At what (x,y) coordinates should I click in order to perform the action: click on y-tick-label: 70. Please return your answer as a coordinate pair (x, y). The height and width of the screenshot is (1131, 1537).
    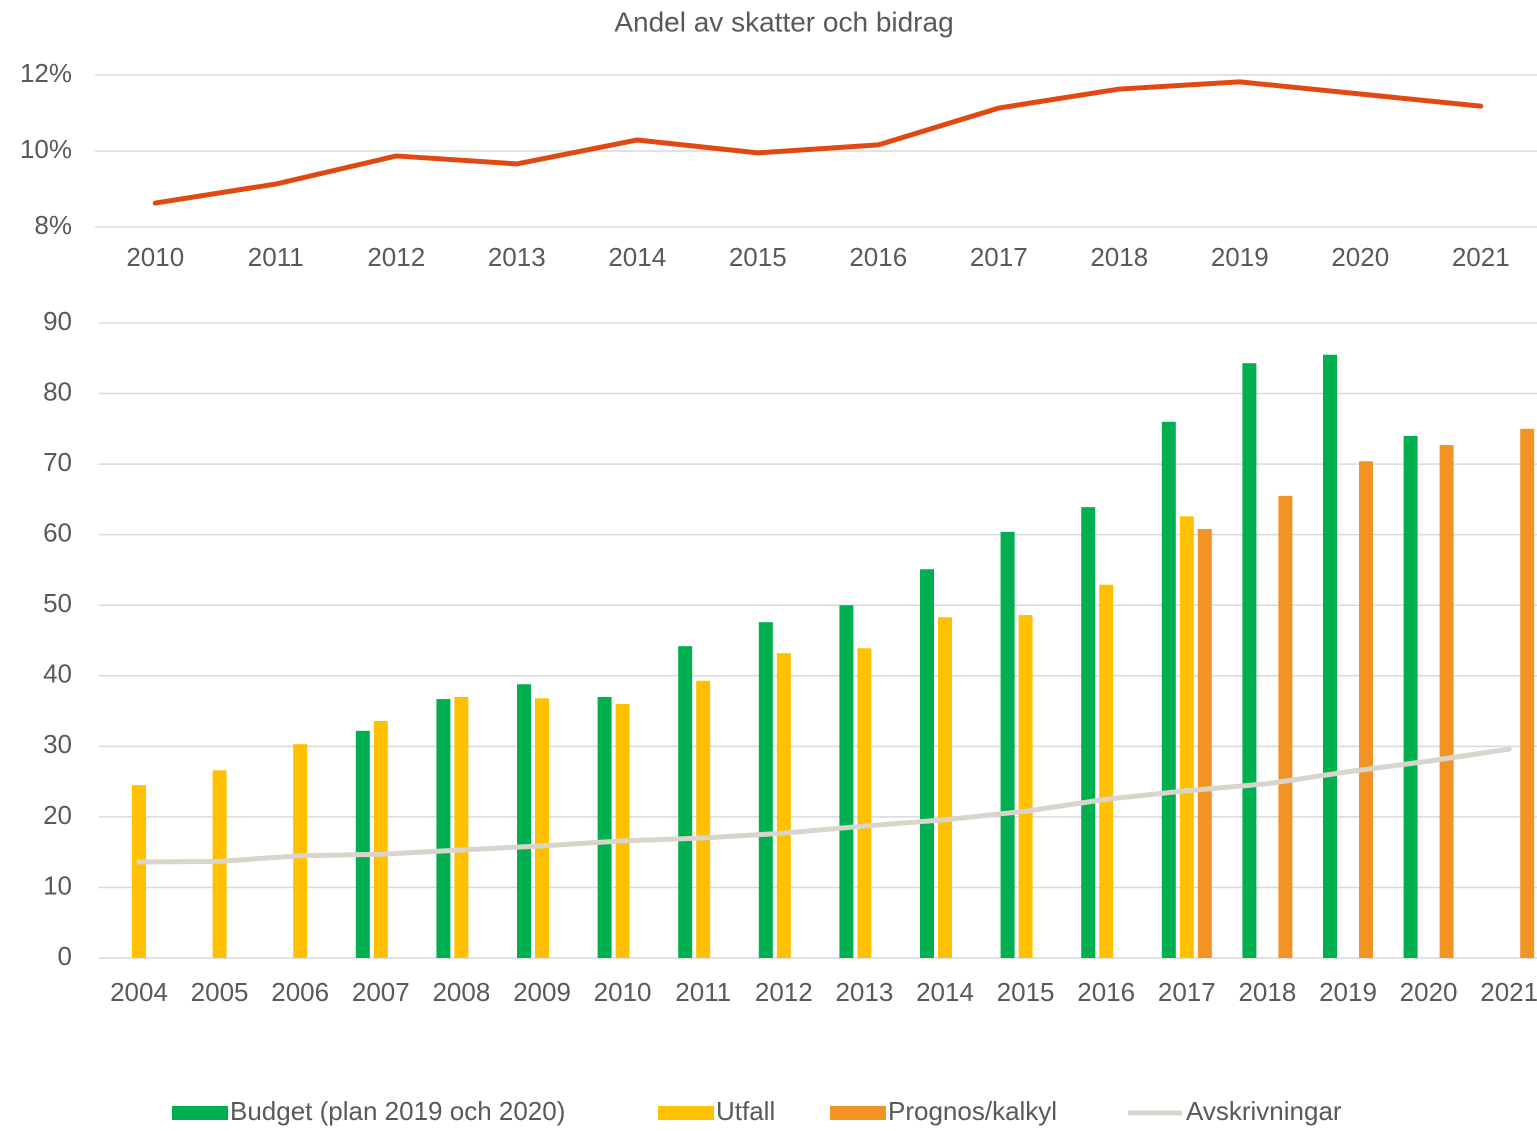
    Looking at the image, I should click on (57, 462).